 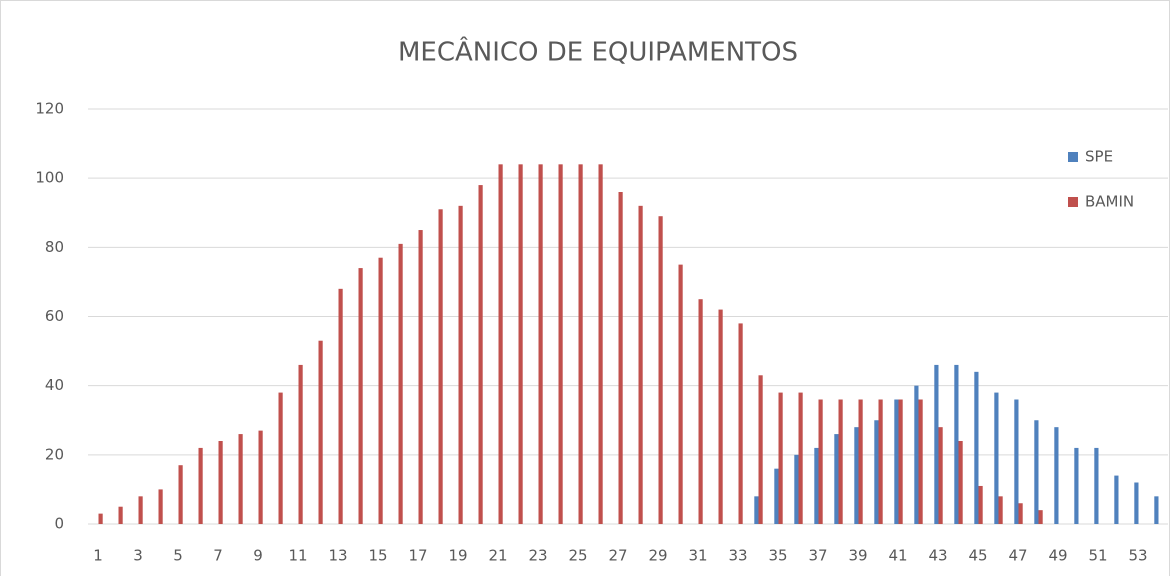 I want to click on legend-label: BAMIN, so click(x=1109, y=202).